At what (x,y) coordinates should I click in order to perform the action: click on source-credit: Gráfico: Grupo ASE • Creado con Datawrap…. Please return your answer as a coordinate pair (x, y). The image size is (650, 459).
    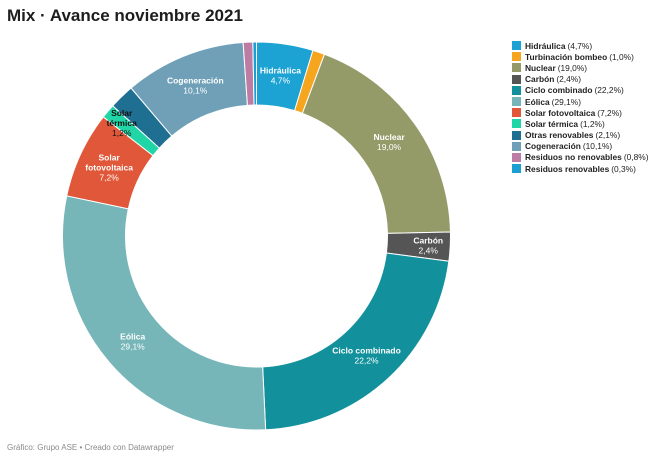
    Looking at the image, I should click on (90, 447).